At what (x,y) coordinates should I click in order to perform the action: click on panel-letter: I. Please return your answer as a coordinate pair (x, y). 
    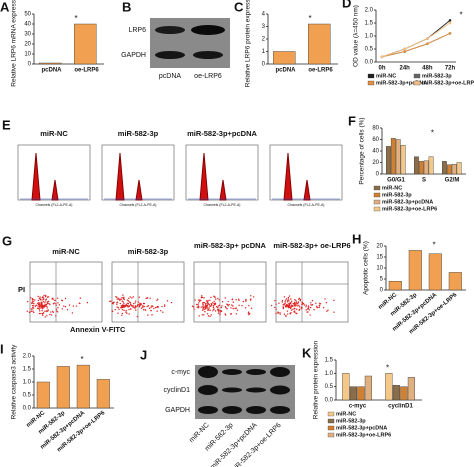
    Looking at the image, I should click on (2, 348).